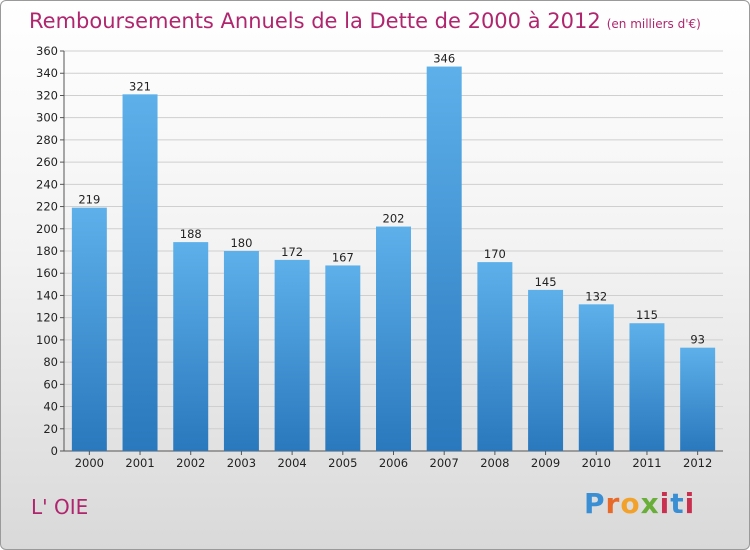 This screenshot has width=750, height=550. Describe the element at coordinates (343, 257) in the screenshot. I see `value-label-2005: 167` at that location.